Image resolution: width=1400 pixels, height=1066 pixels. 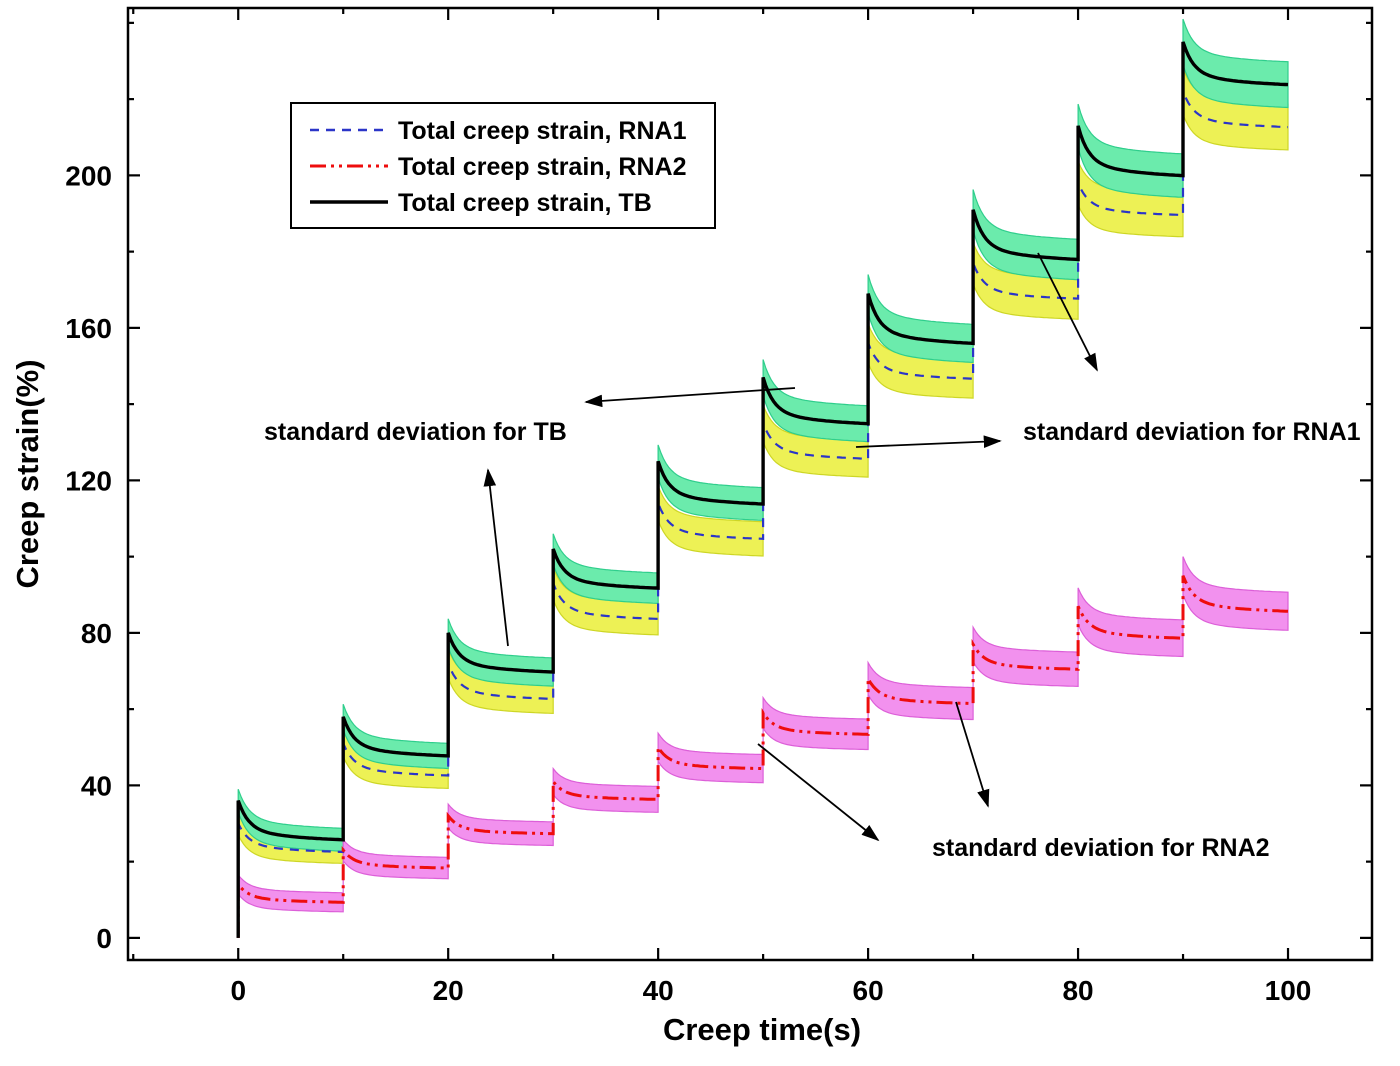 What do you see at coordinates (542, 167) in the screenshot?
I see `legend-label-rna2: Total creep strain, RNA2` at bounding box center [542, 167].